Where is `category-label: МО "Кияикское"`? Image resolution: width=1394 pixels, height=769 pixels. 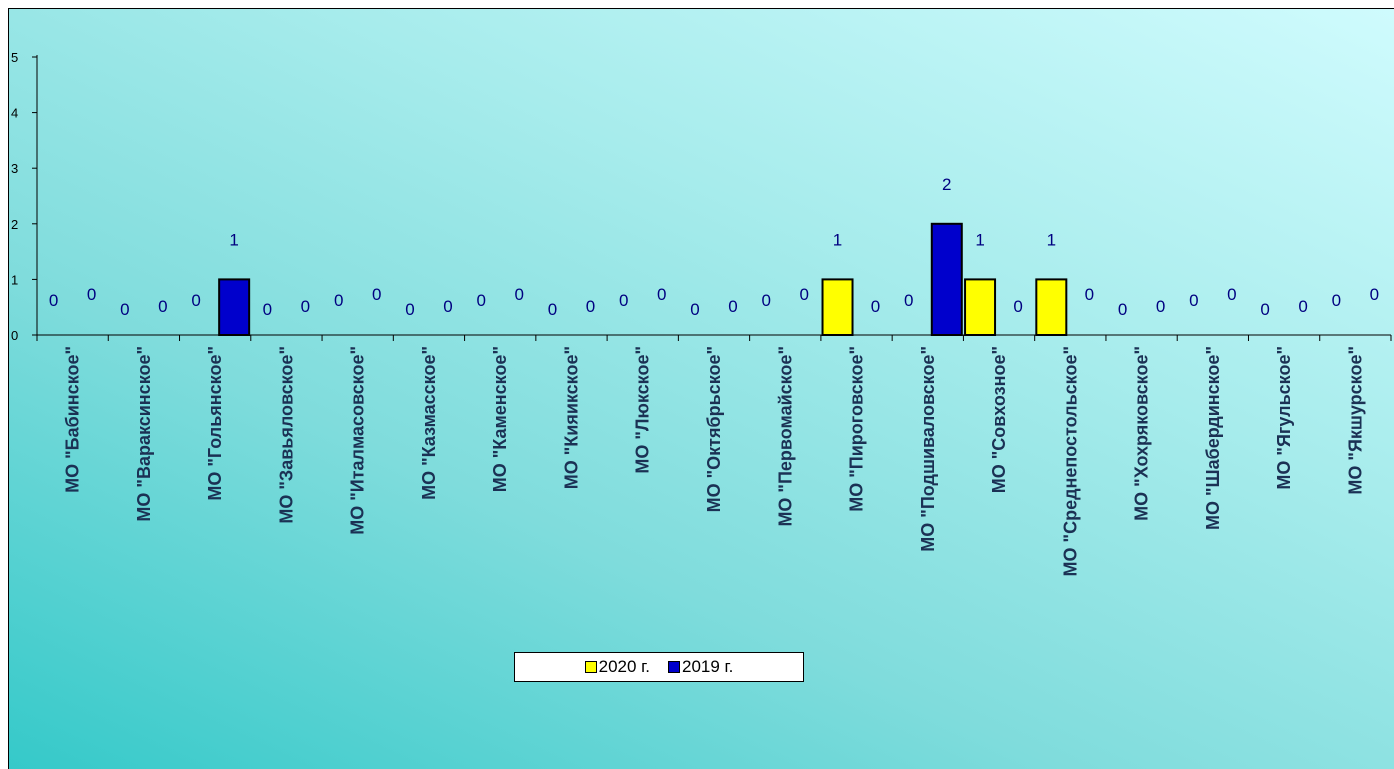
category-label: МО "Кияикское" is located at coordinates (571, 417).